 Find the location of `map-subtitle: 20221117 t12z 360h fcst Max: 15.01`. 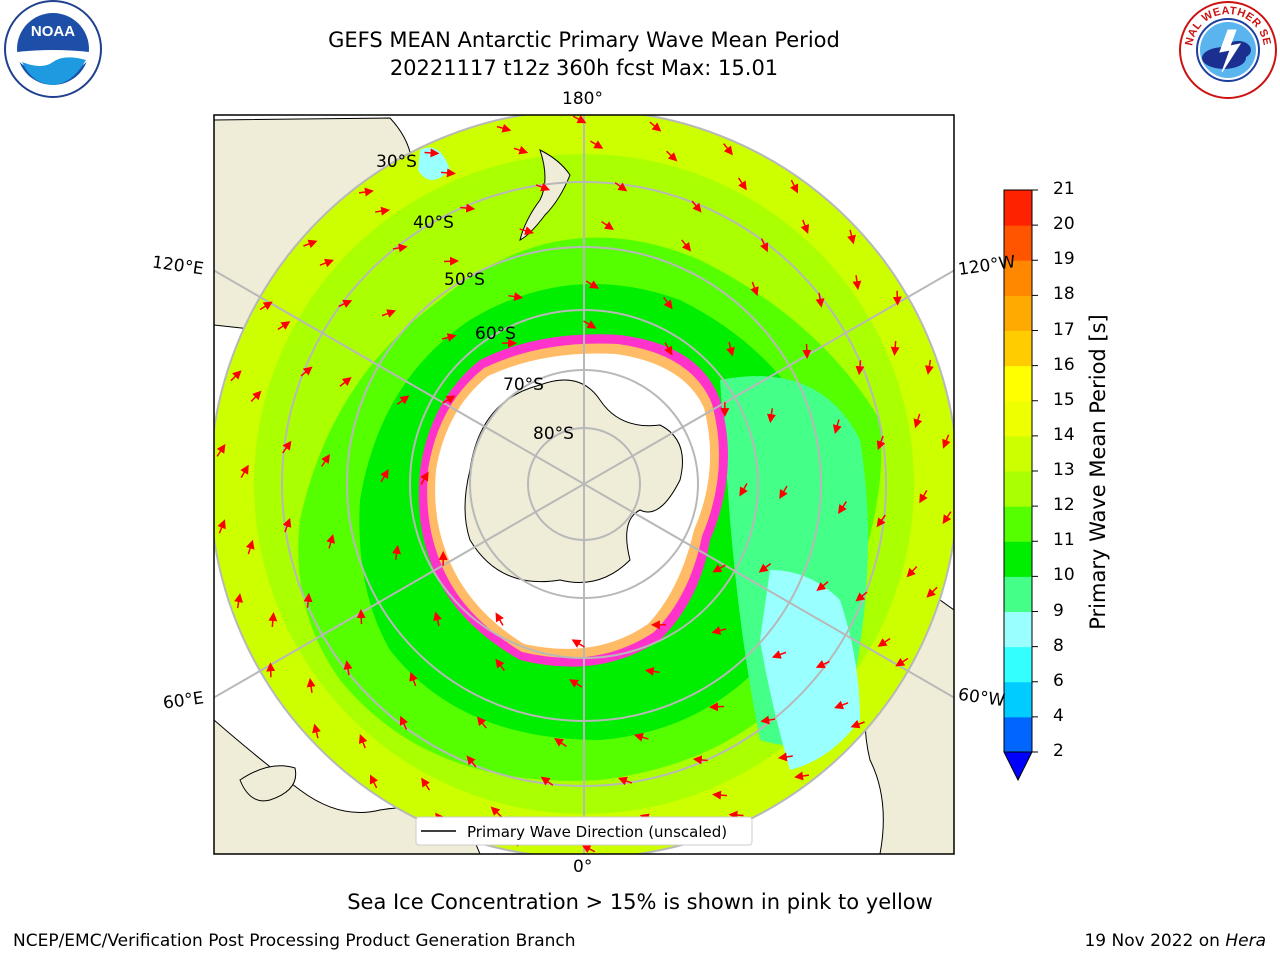

map-subtitle: 20221117 t12z 360h fcst Max: 15.01 is located at coordinates (584, 68).